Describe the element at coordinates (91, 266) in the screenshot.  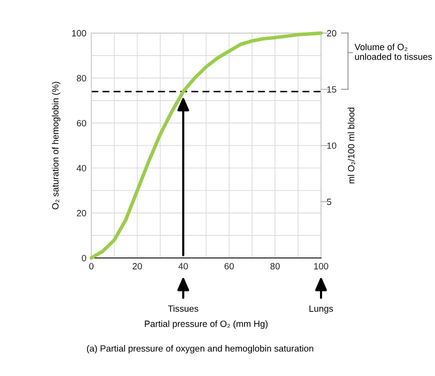
I see `x-tick-label: 0` at that location.